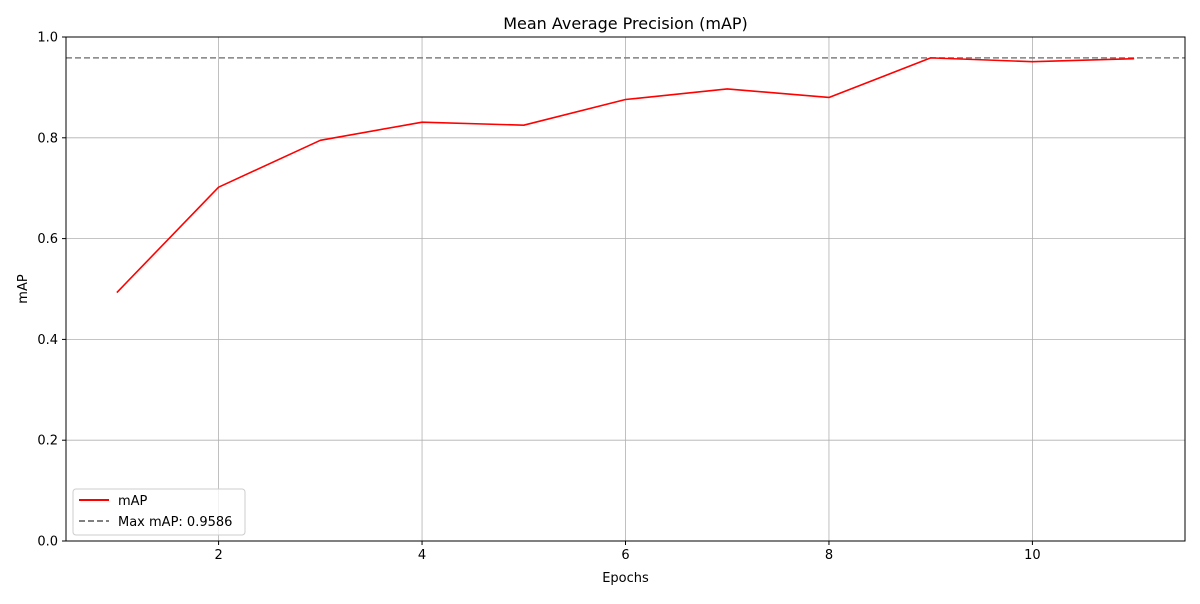  Describe the element at coordinates (47, 138) in the screenshot. I see `y-tick-label: 0.8` at that location.